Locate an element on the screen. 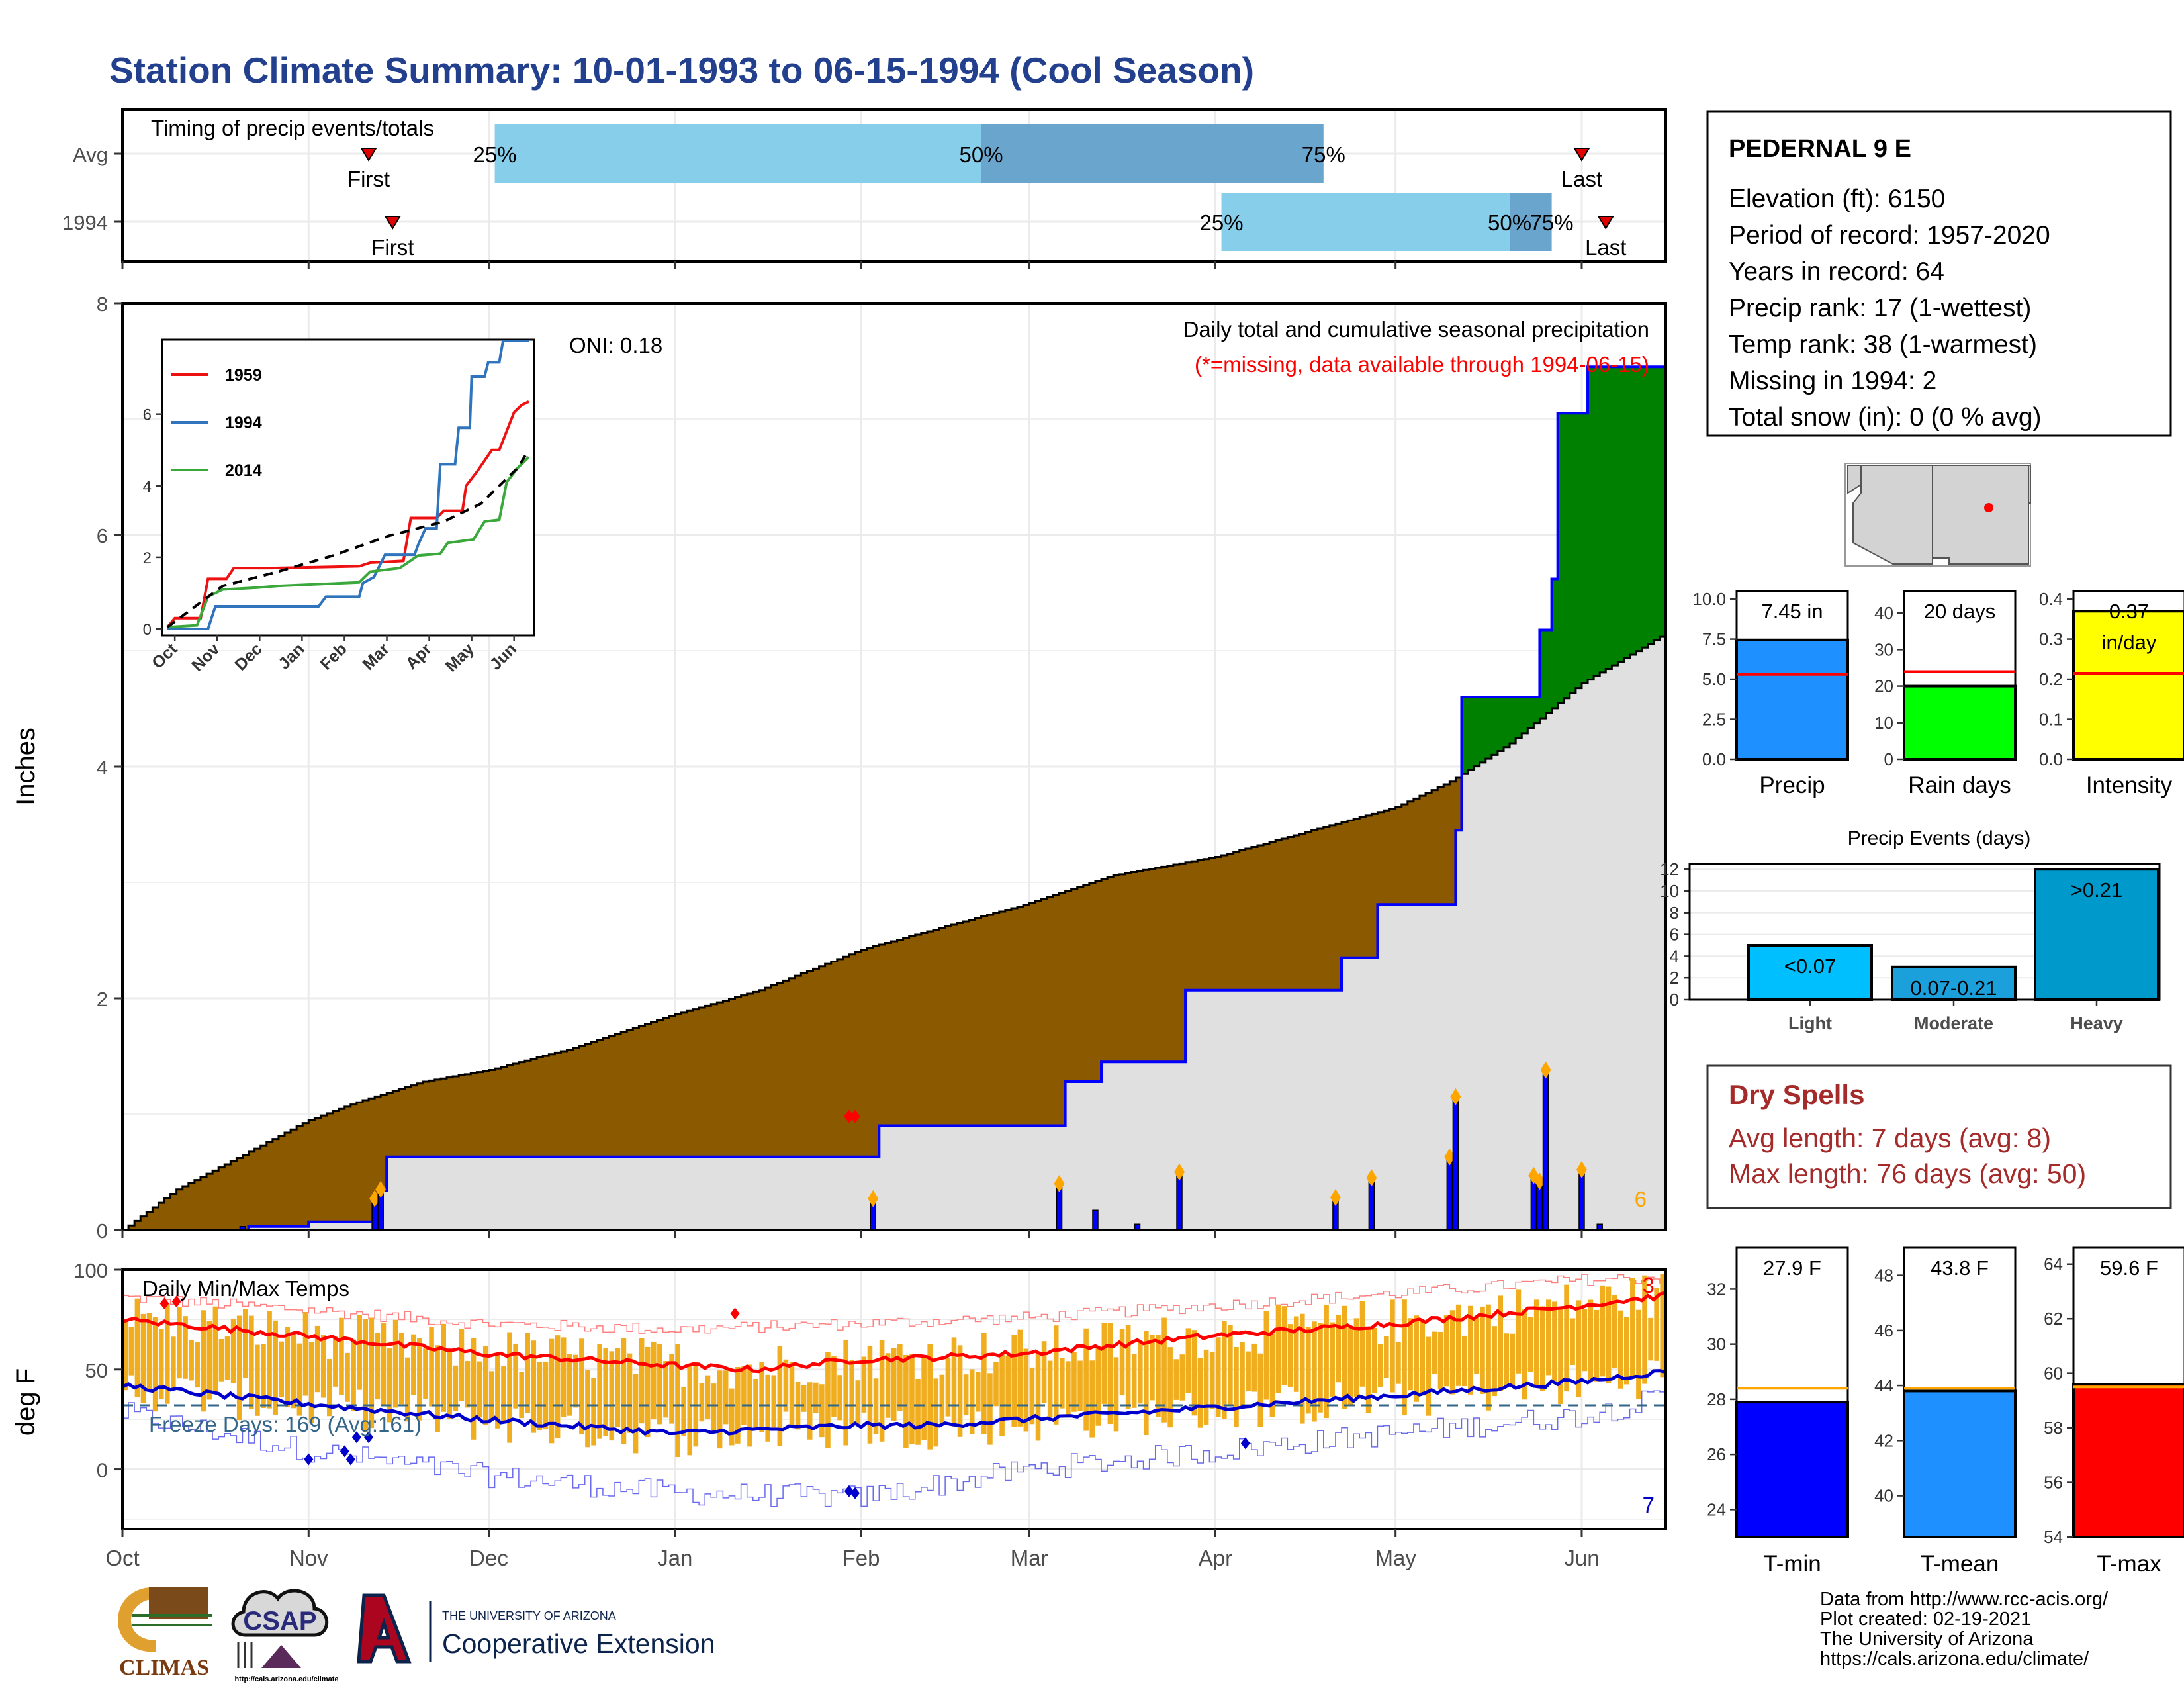  temps-y-tick-label: 0 is located at coordinates (103, 1470).